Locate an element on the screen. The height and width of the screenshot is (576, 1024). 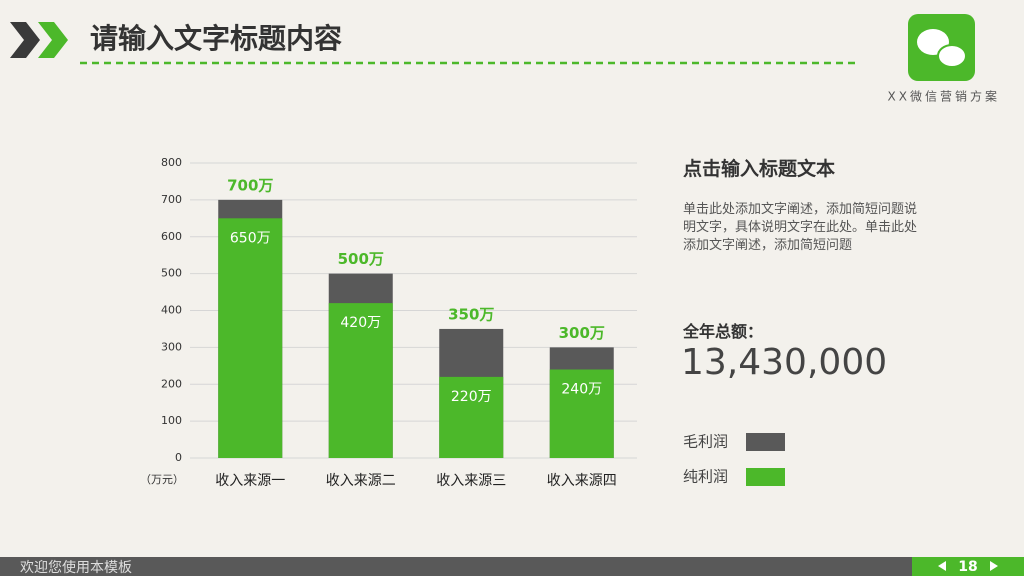
page-box is located at coordinates (968, 566).